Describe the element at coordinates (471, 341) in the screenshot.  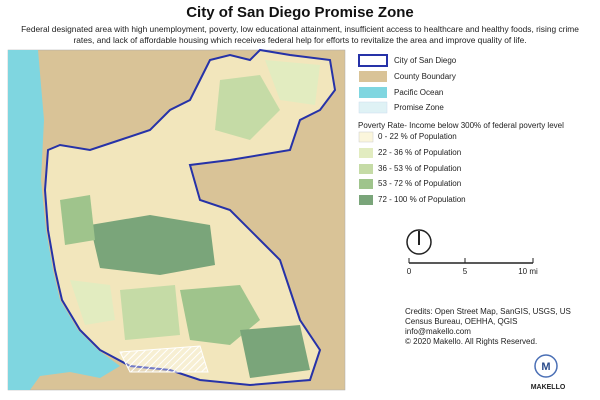
I see `credit-line: © 2020 Makello. All Rights Reserved.` at that location.